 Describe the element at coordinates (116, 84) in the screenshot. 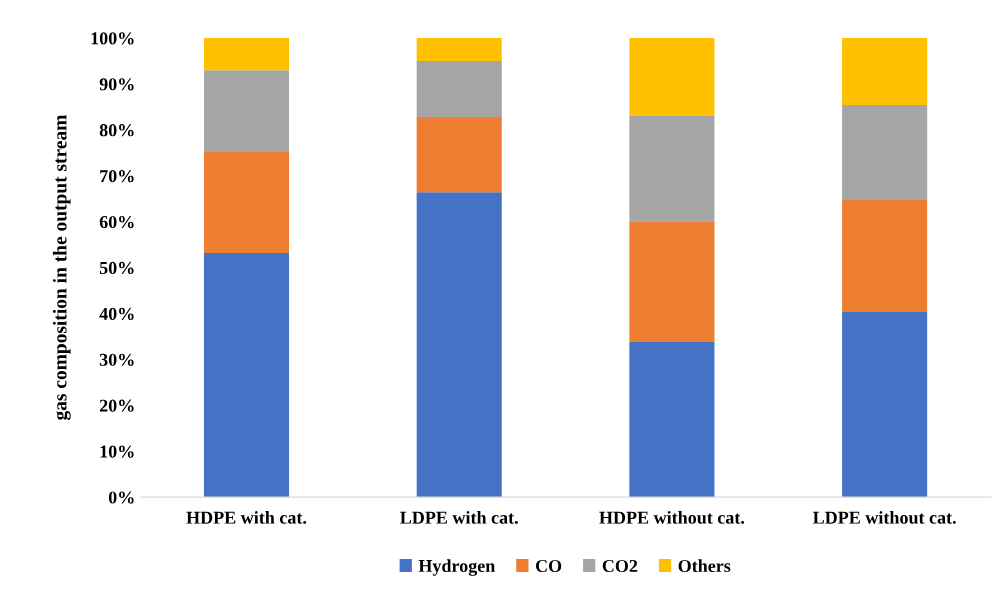

I see `y-tick-label: 90%` at that location.